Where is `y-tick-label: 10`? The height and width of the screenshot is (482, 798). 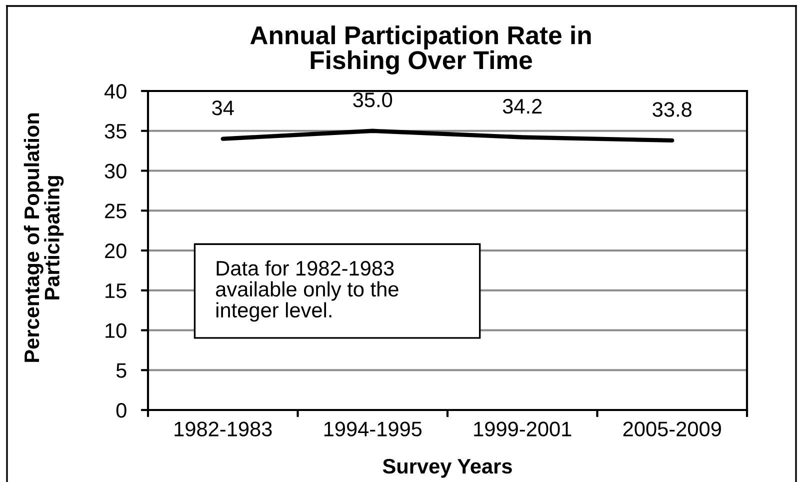
y-tick-label: 10 is located at coordinates (116, 330).